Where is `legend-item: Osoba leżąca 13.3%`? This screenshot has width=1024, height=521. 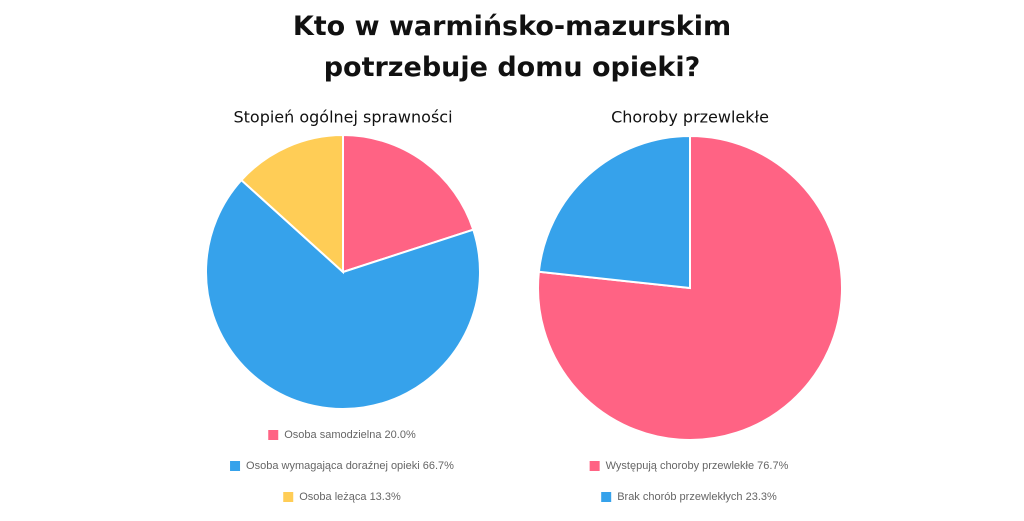 legend-item: Osoba leżąca 13.3% is located at coordinates (342, 497).